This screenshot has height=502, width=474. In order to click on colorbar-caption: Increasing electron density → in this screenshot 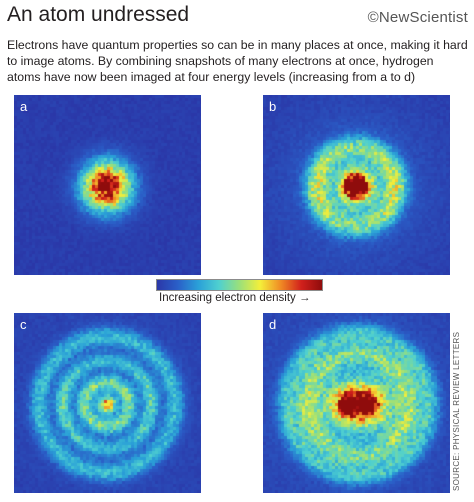, I will do `click(235, 298)`.